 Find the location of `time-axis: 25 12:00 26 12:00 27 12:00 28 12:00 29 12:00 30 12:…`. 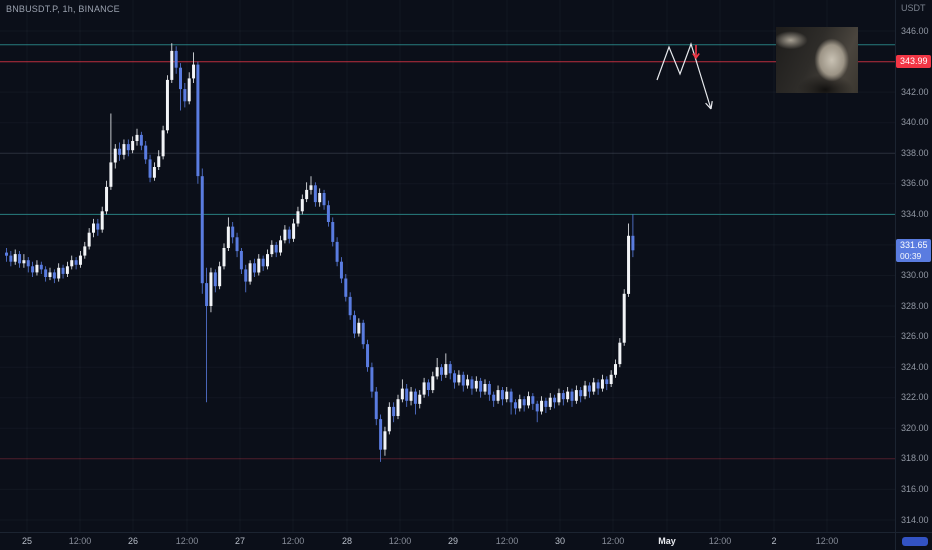

time-axis: 25 12:00 26 12:00 27 12:00 28 12:00 29 12:00 30 12:… is located at coordinates (447, 541).